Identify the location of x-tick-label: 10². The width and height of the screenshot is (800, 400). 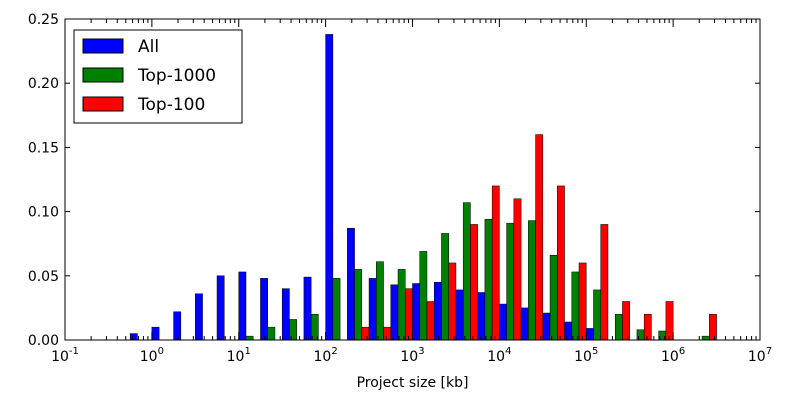
(326, 355).